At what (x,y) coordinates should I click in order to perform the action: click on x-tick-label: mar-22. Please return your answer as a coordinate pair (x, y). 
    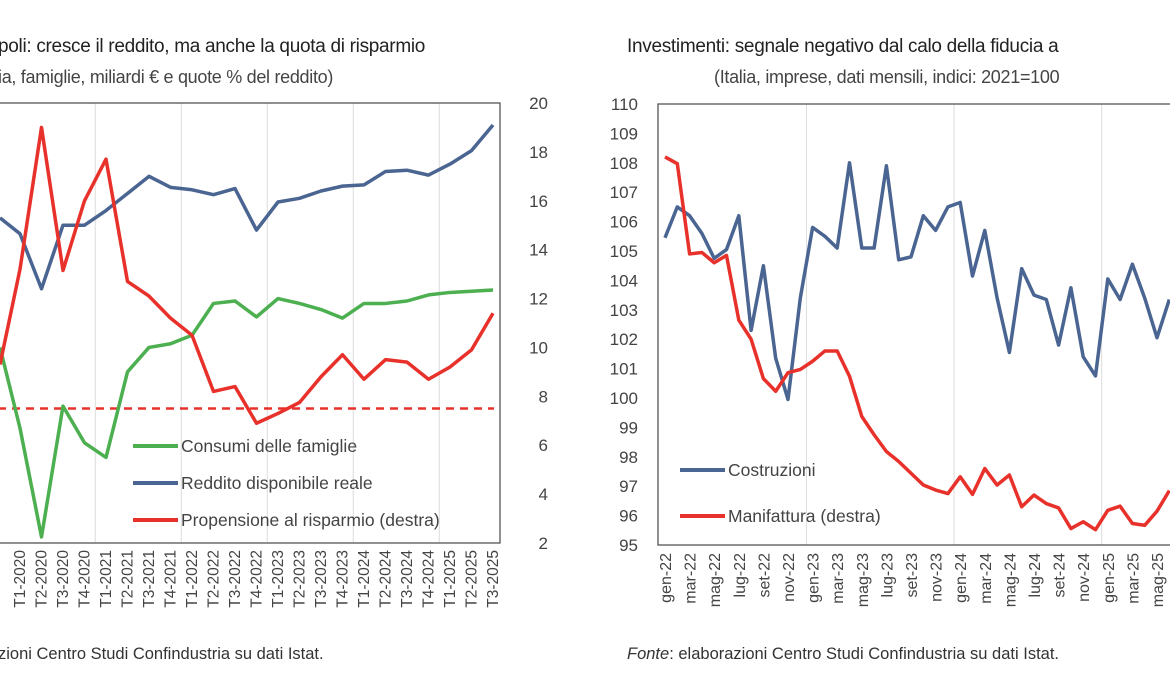
    Looking at the image, I should click on (691, 578).